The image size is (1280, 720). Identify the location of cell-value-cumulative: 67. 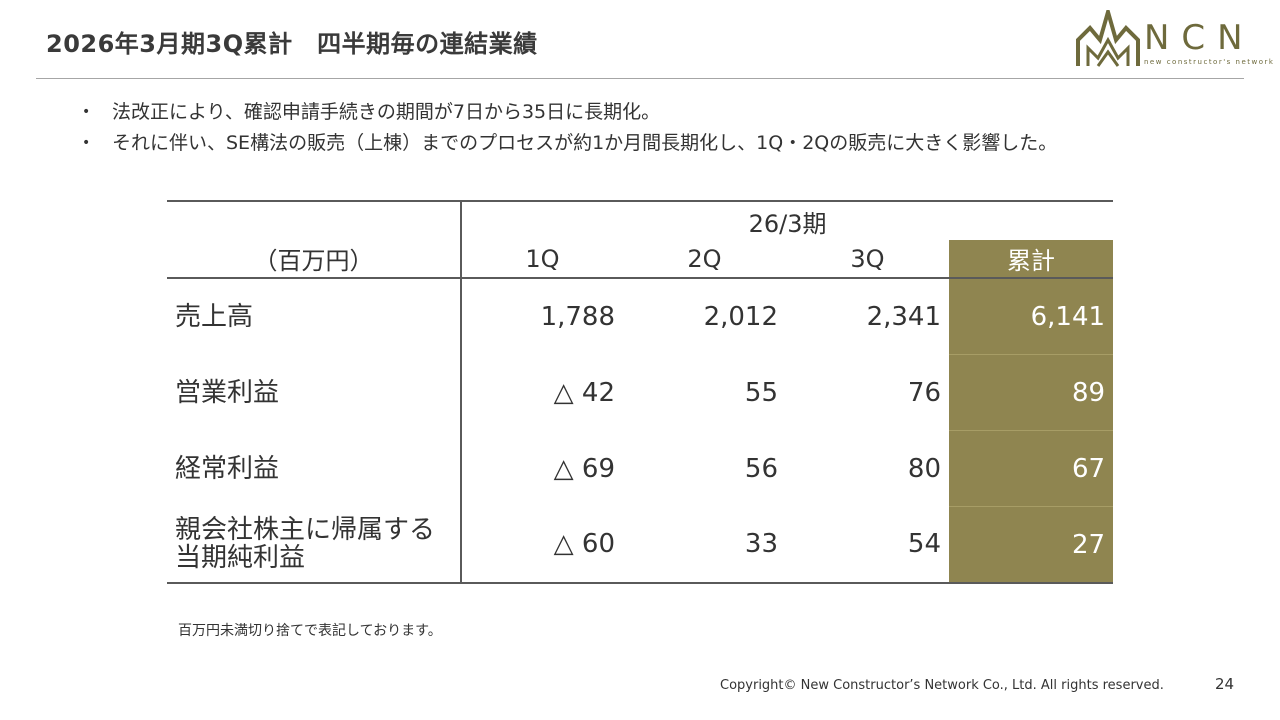
(1031, 468).